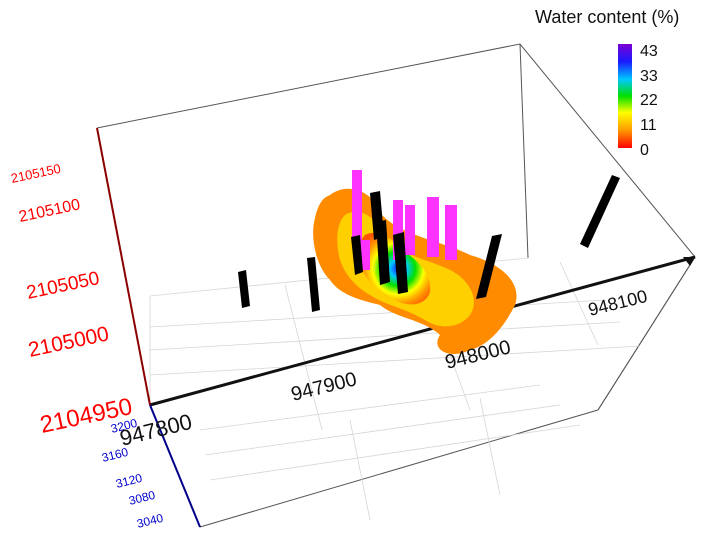 The image size is (719, 539). I want to click on y-tick-label: 2105050, so click(63, 286).